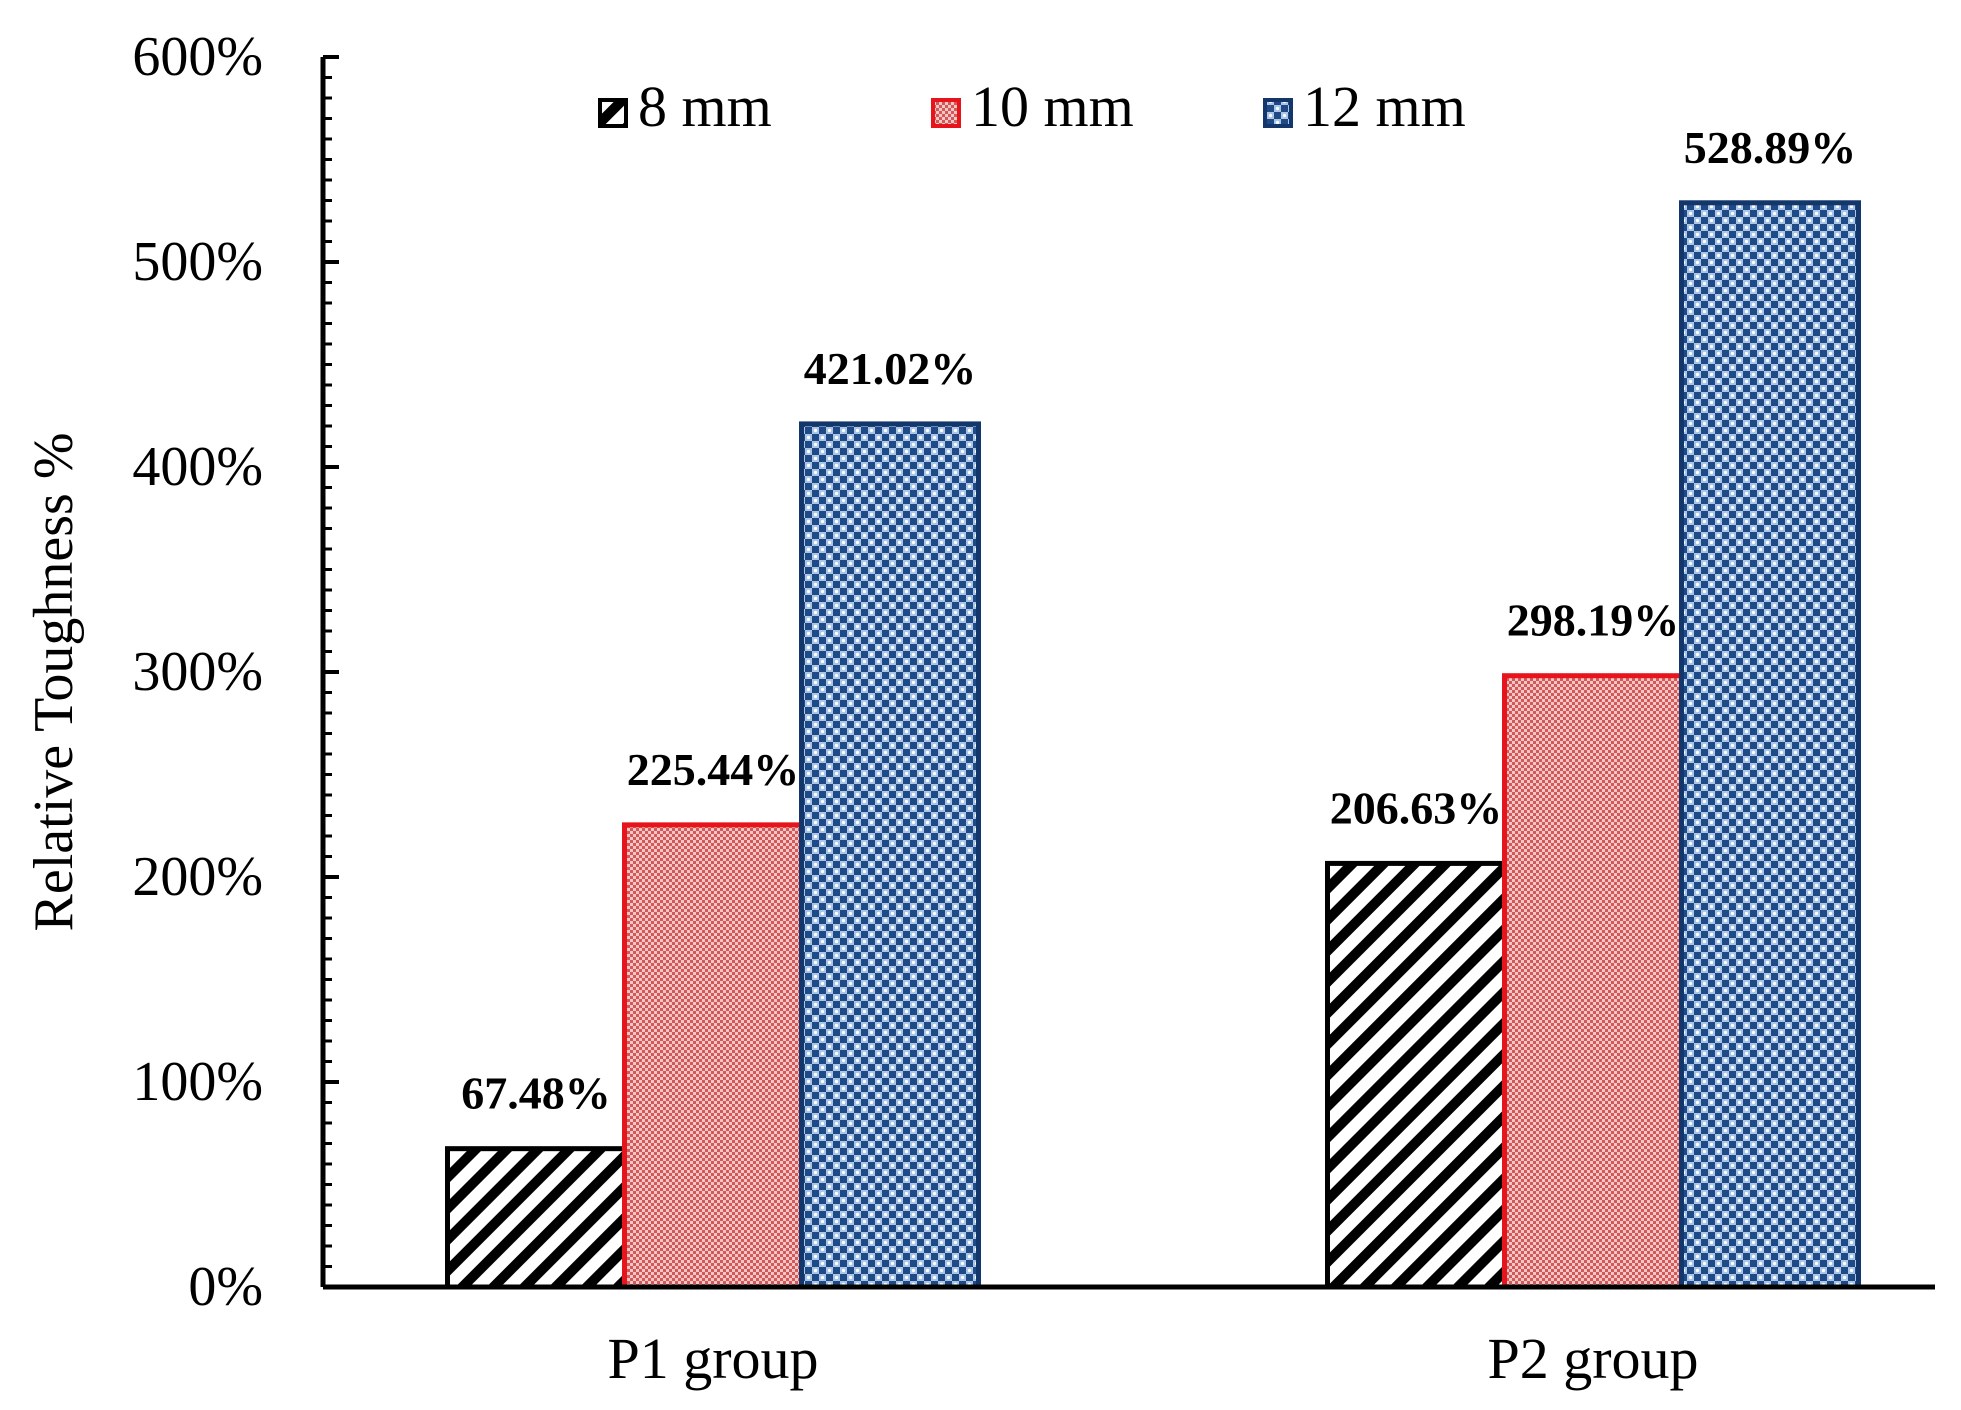 The width and height of the screenshot is (1961, 1410). What do you see at coordinates (1384, 106) in the screenshot?
I see `legend-label: 12 mm` at bounding box center [1384, 106].